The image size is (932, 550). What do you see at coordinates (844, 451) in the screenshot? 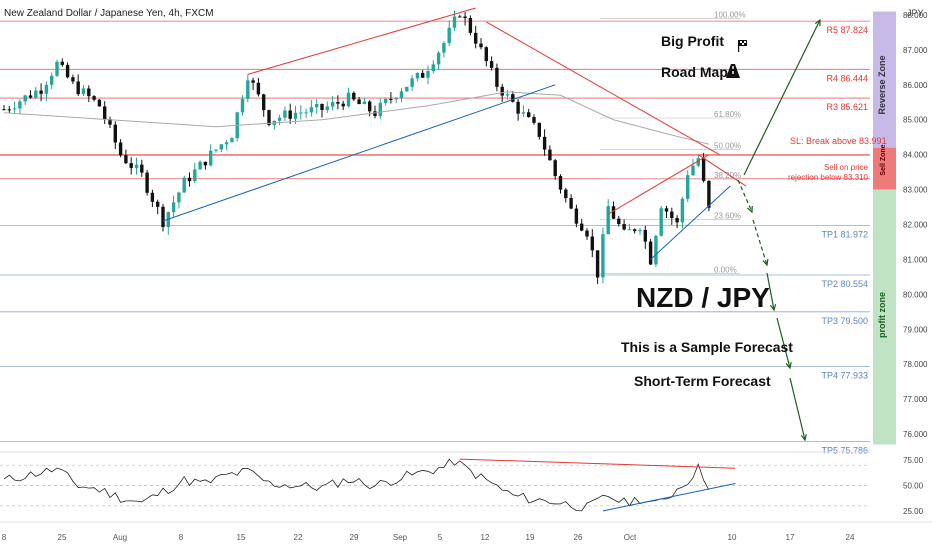
I see `level-label: TP5 75.786` at bounding box center [844, 451].